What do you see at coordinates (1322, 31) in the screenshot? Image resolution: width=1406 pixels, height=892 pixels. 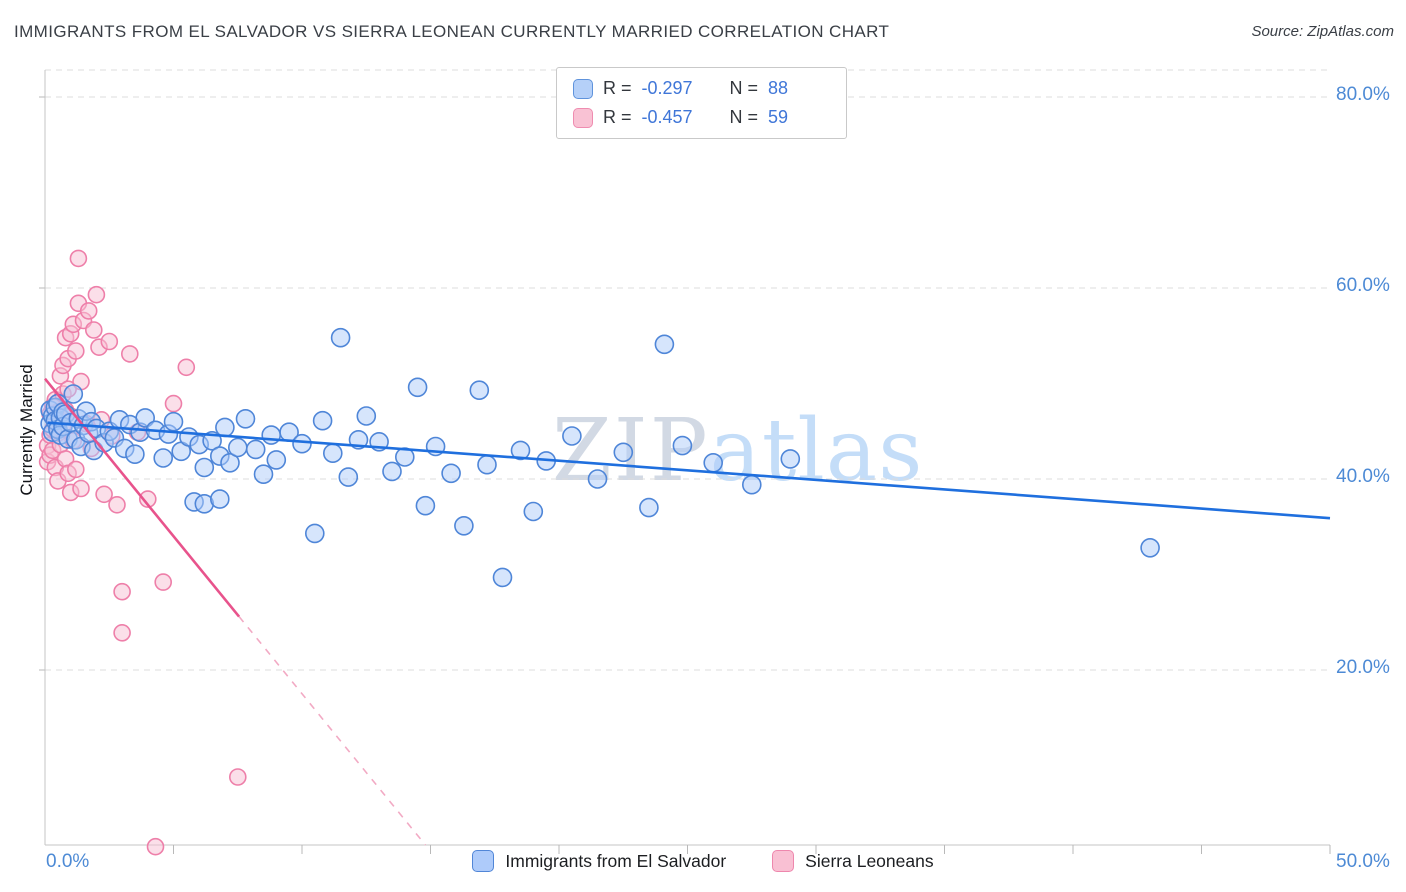 I see `source-attribution: Source: ZipAtlas.com` at bounding box center [1322, 31].